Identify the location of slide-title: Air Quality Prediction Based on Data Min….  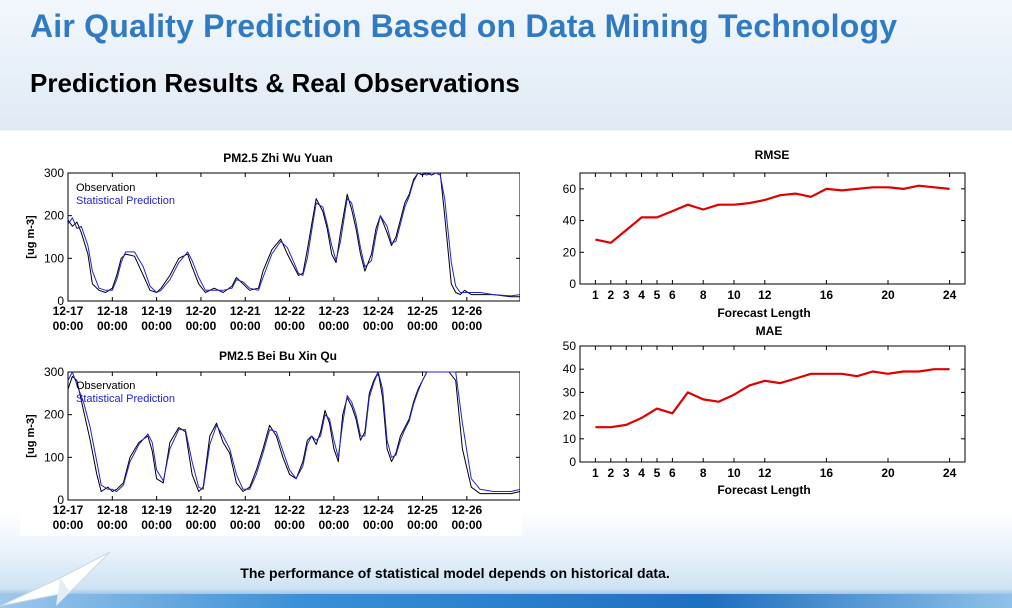
(464, 26).